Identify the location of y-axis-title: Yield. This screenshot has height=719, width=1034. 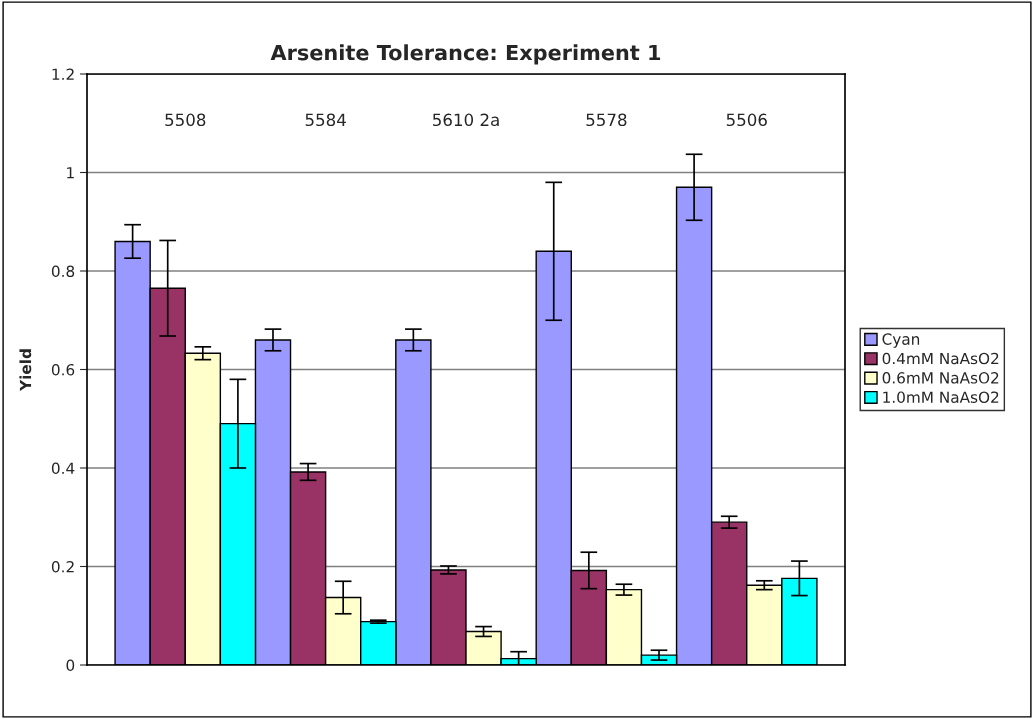
(25, 370).